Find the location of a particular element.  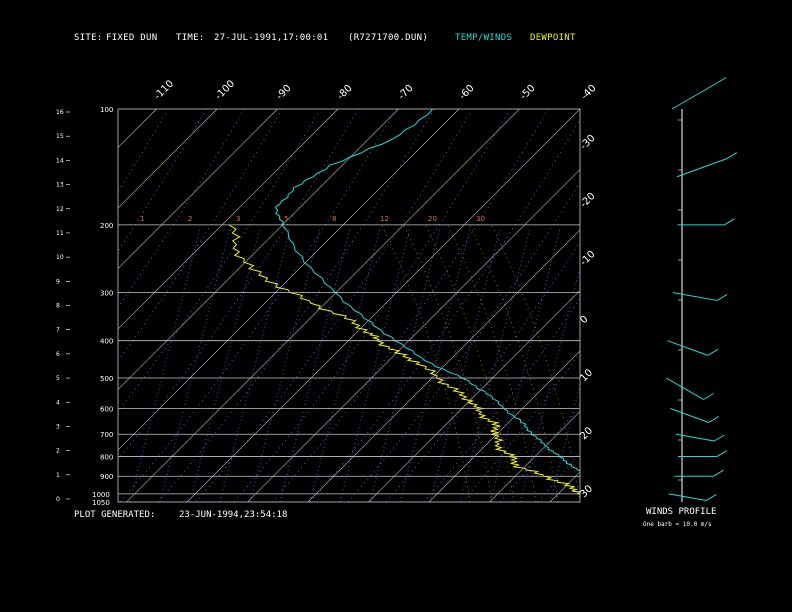

height-tick-label: 3 is located at coordinates (58, 426).